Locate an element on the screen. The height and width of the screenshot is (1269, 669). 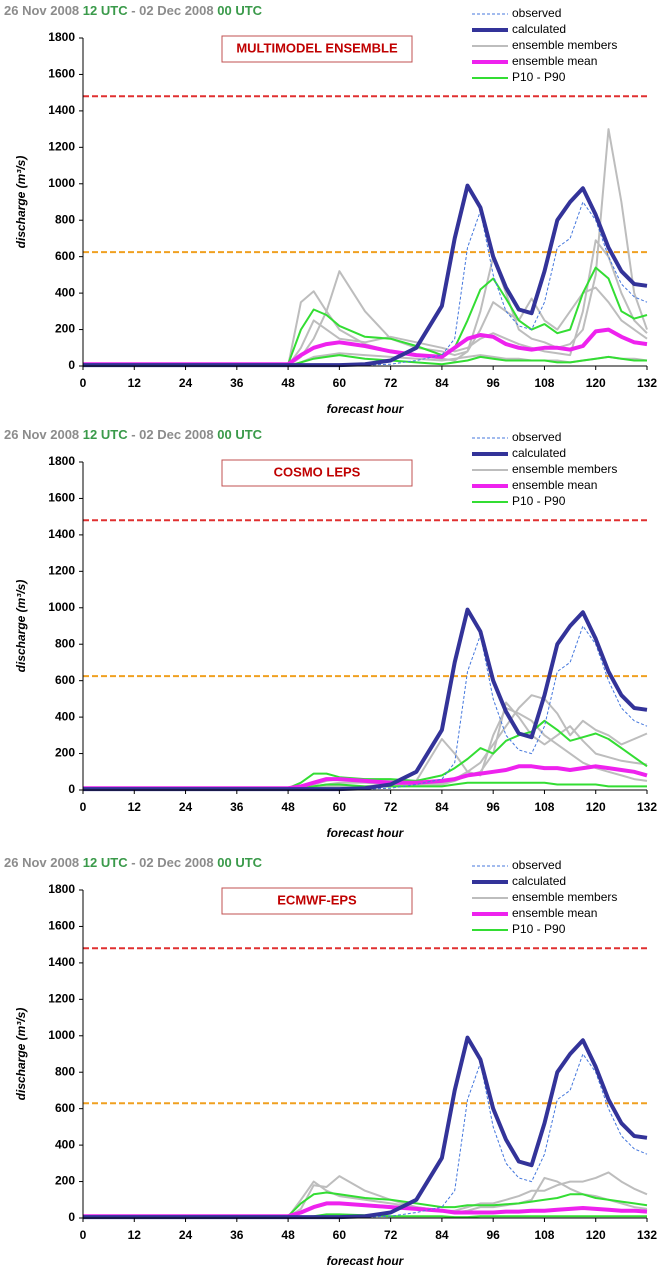
x-tick-label: 132 is located at coordinates (647, 807).